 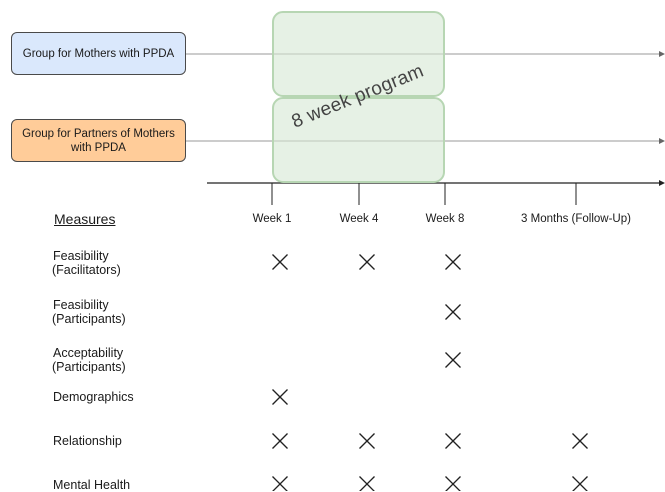 What do you see at coordinates (92, 485) in the screenshot?
I see `measure-label: Mental Health` at bounding box center [92, 485].